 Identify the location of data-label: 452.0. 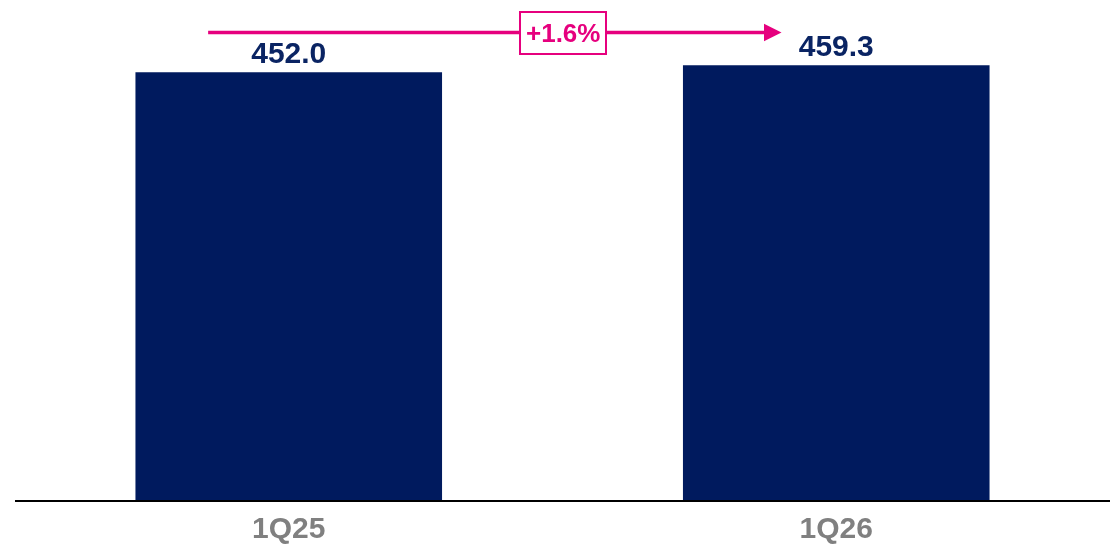
(289, 53).